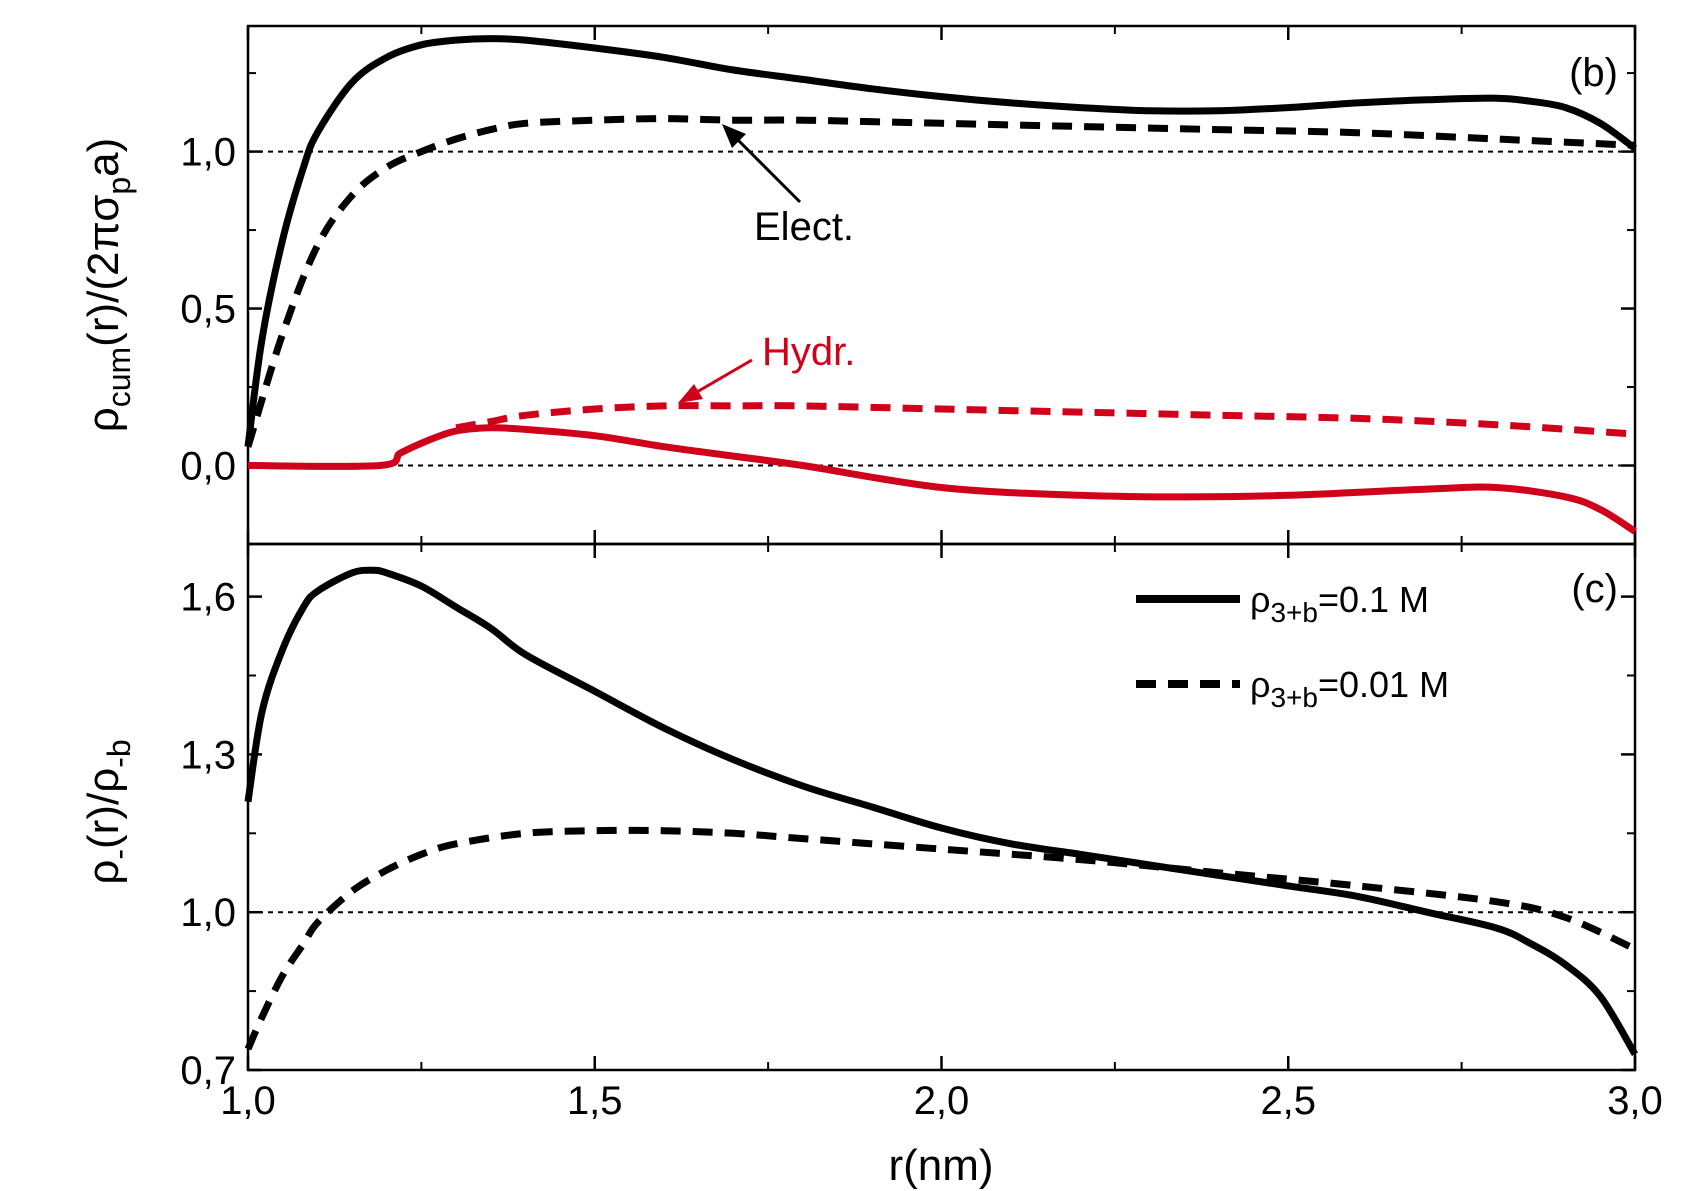  Describe the element at coordinates (1594, 589) in the screenshot. I see `panel-c-label: (c)` at that location.